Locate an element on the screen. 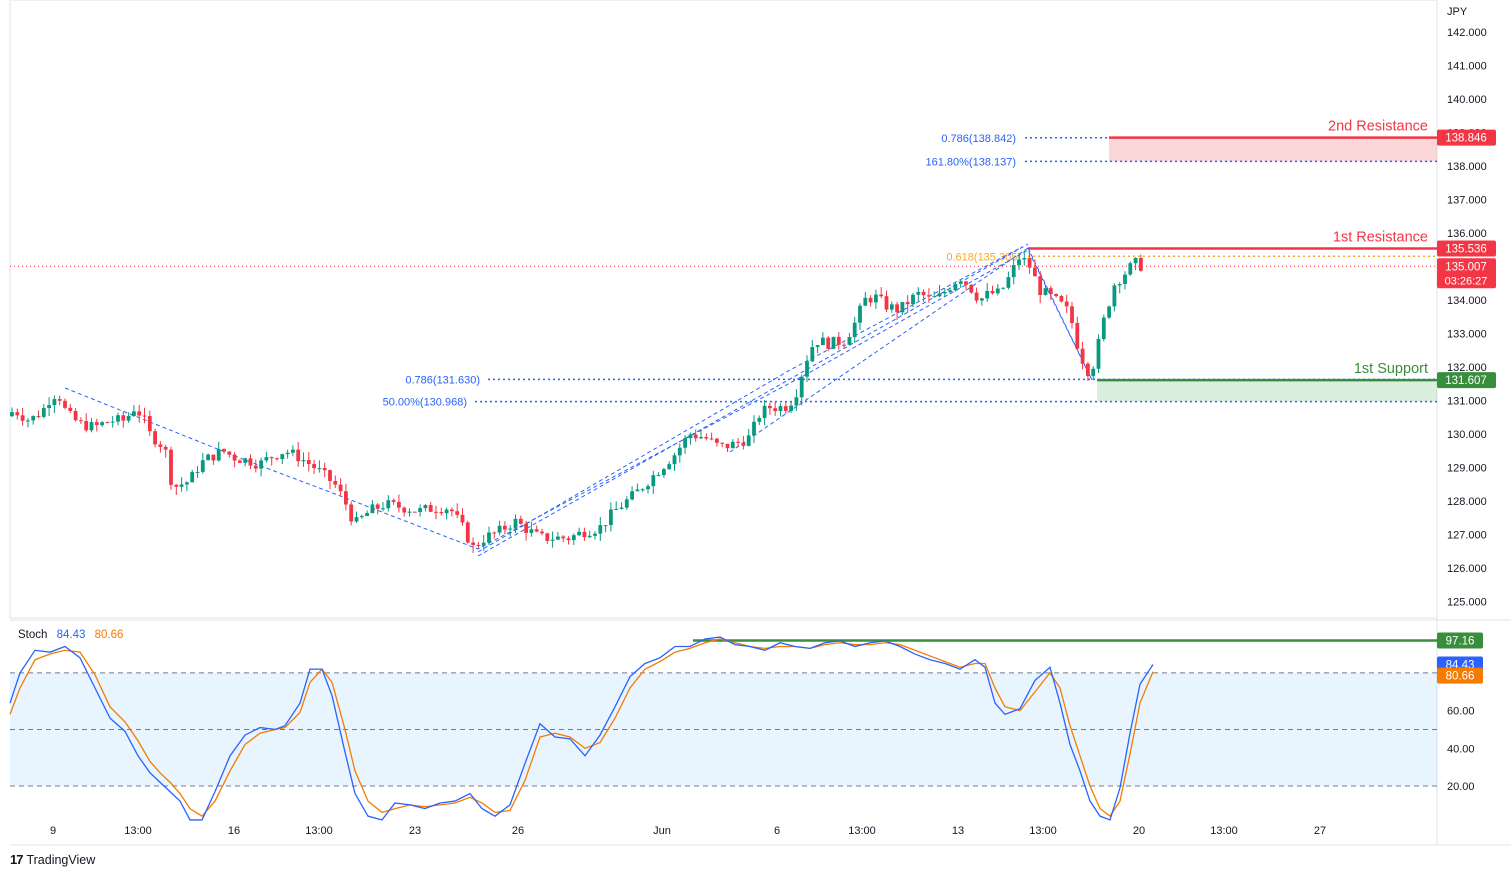  stoch-d-tag is located at coordinates (1460, 675).